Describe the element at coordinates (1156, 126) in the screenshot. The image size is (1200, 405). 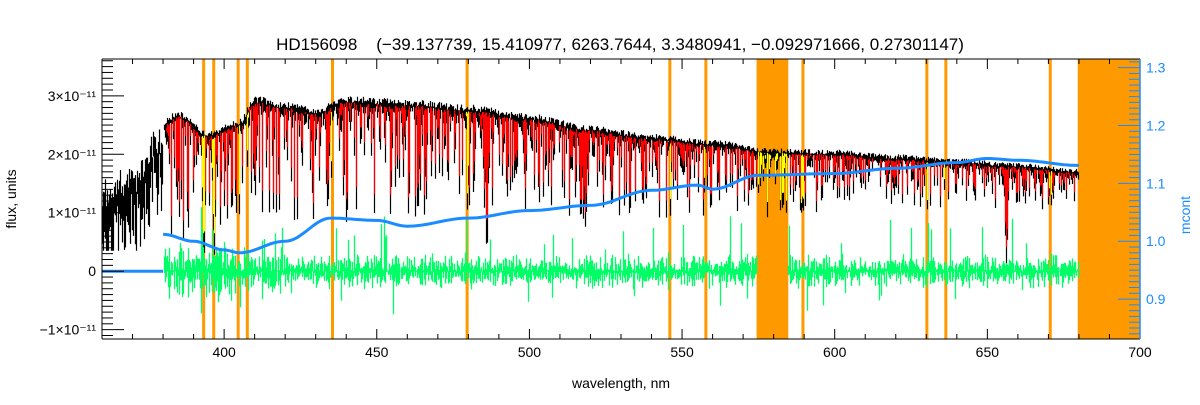
I see `y2-tick-label: 1.2` at that location.